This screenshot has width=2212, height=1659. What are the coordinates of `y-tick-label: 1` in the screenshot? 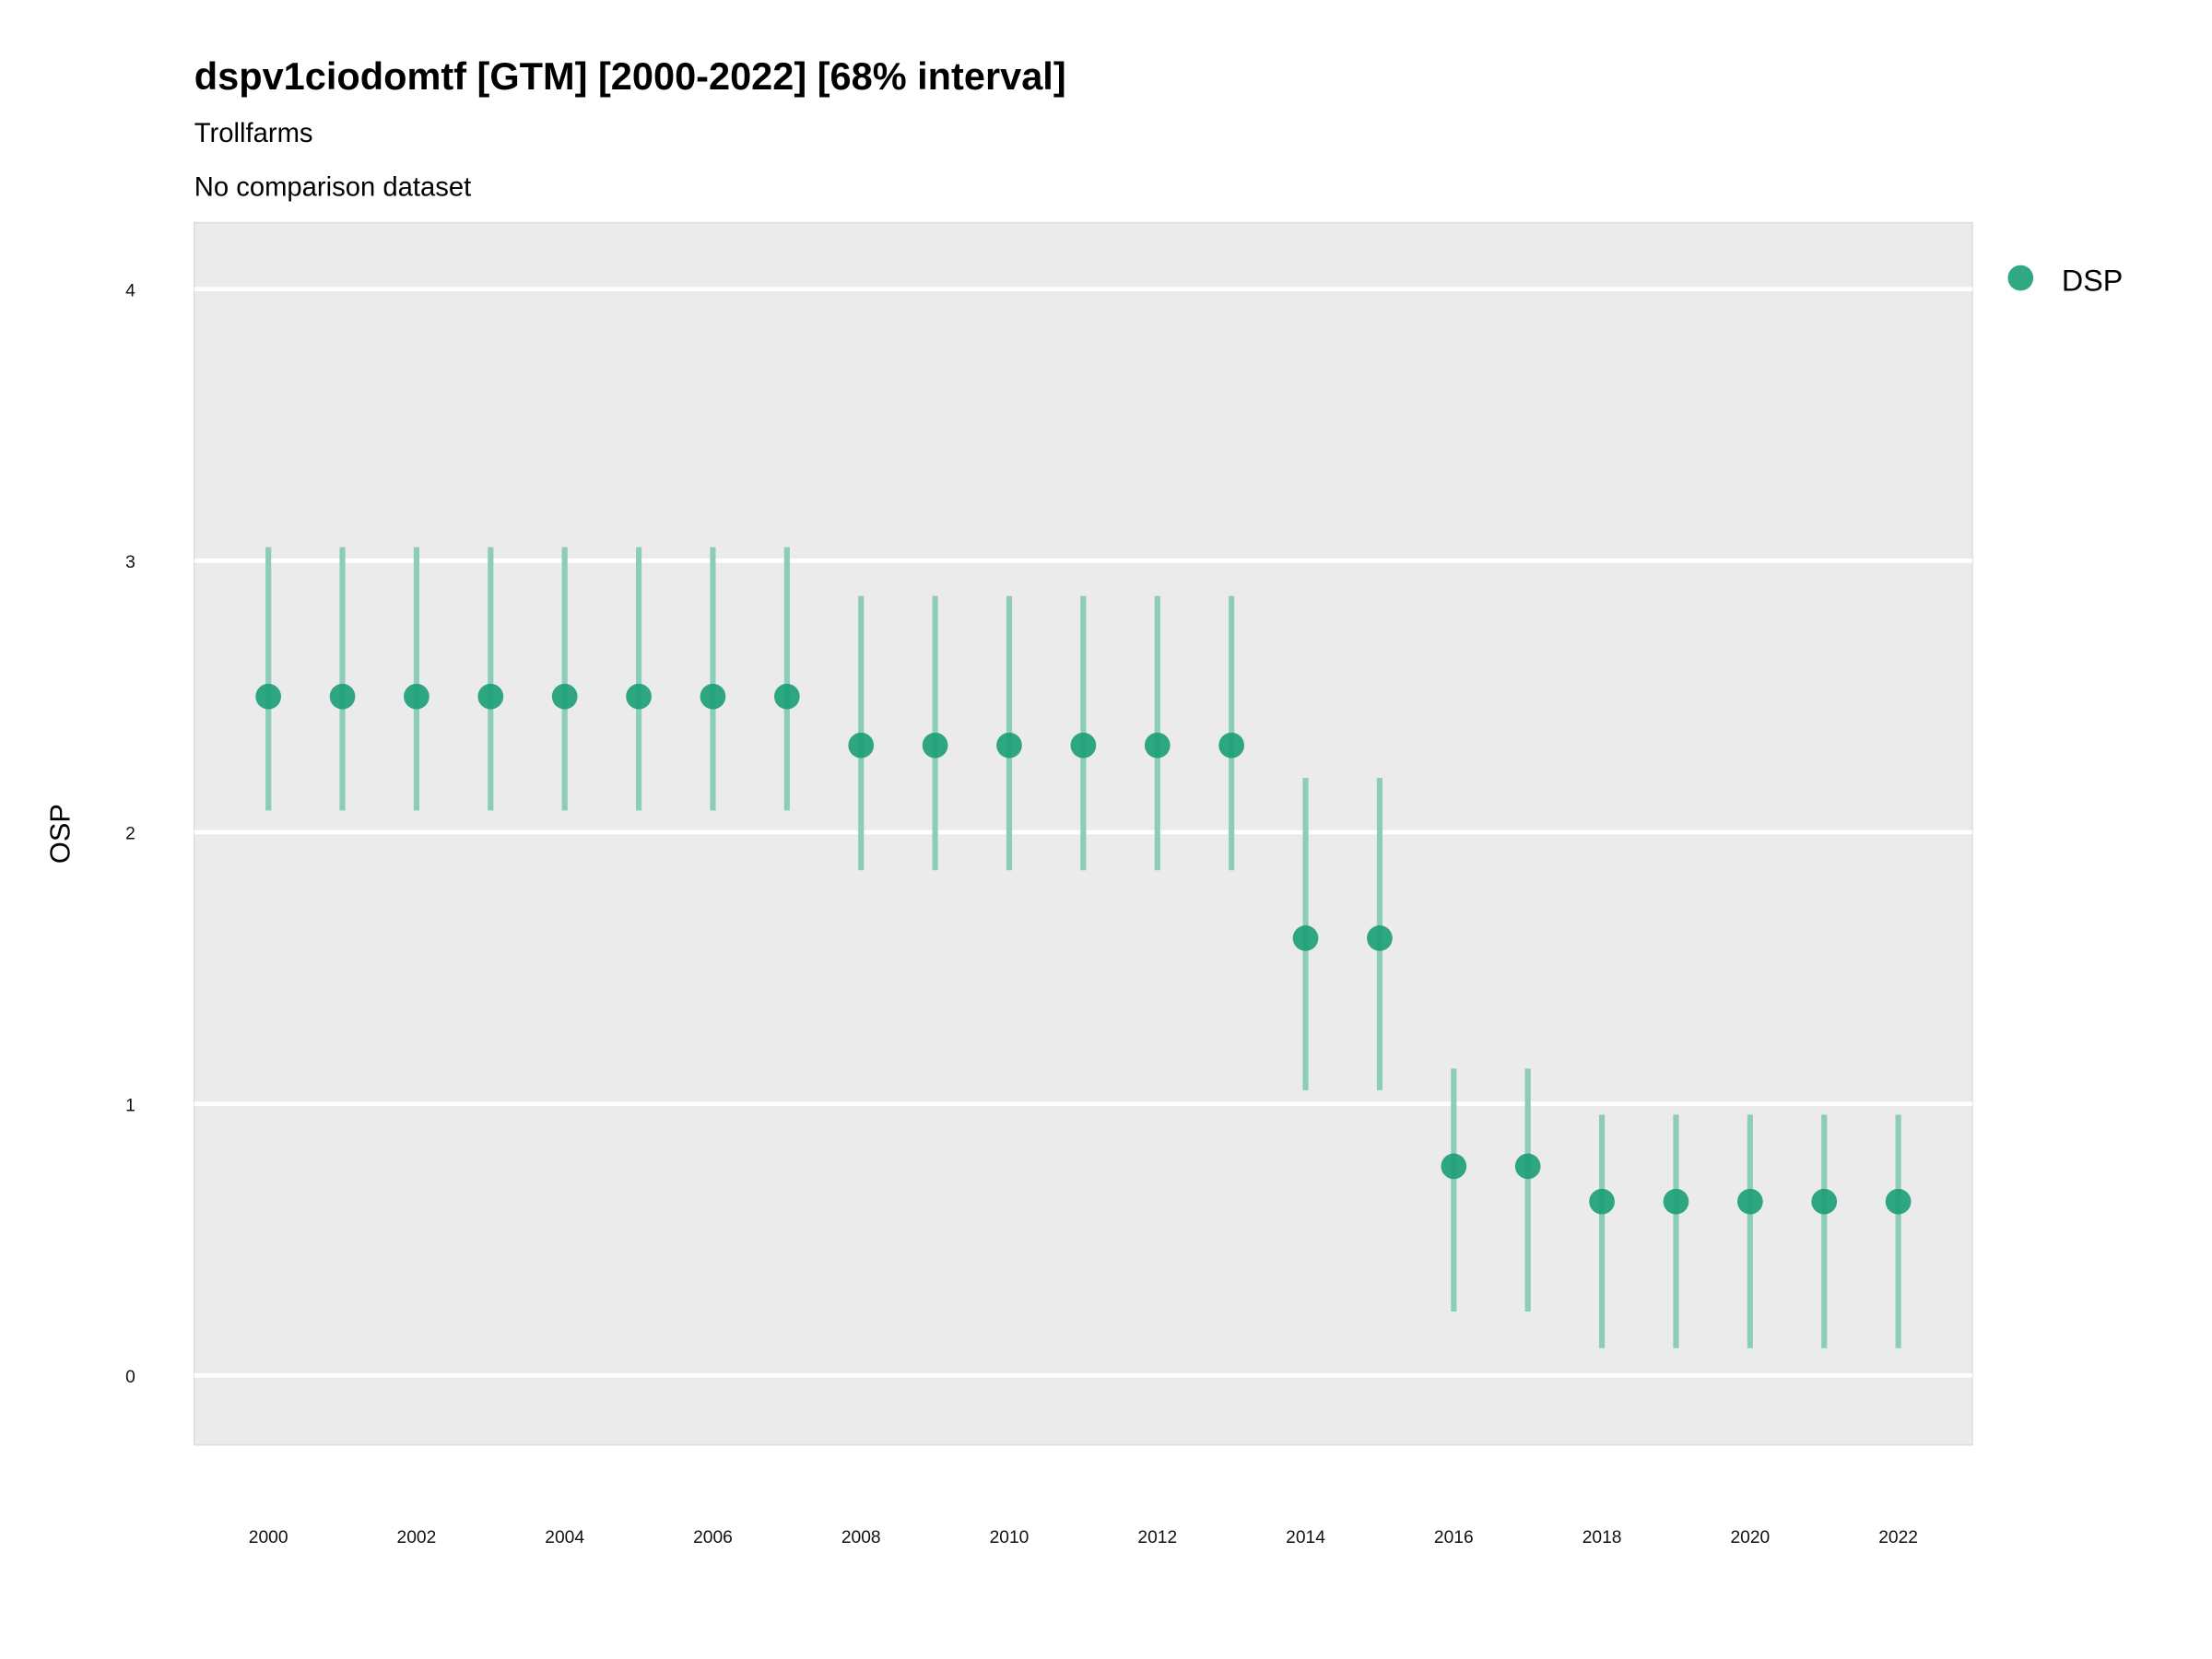 It's located at (130, 1105).